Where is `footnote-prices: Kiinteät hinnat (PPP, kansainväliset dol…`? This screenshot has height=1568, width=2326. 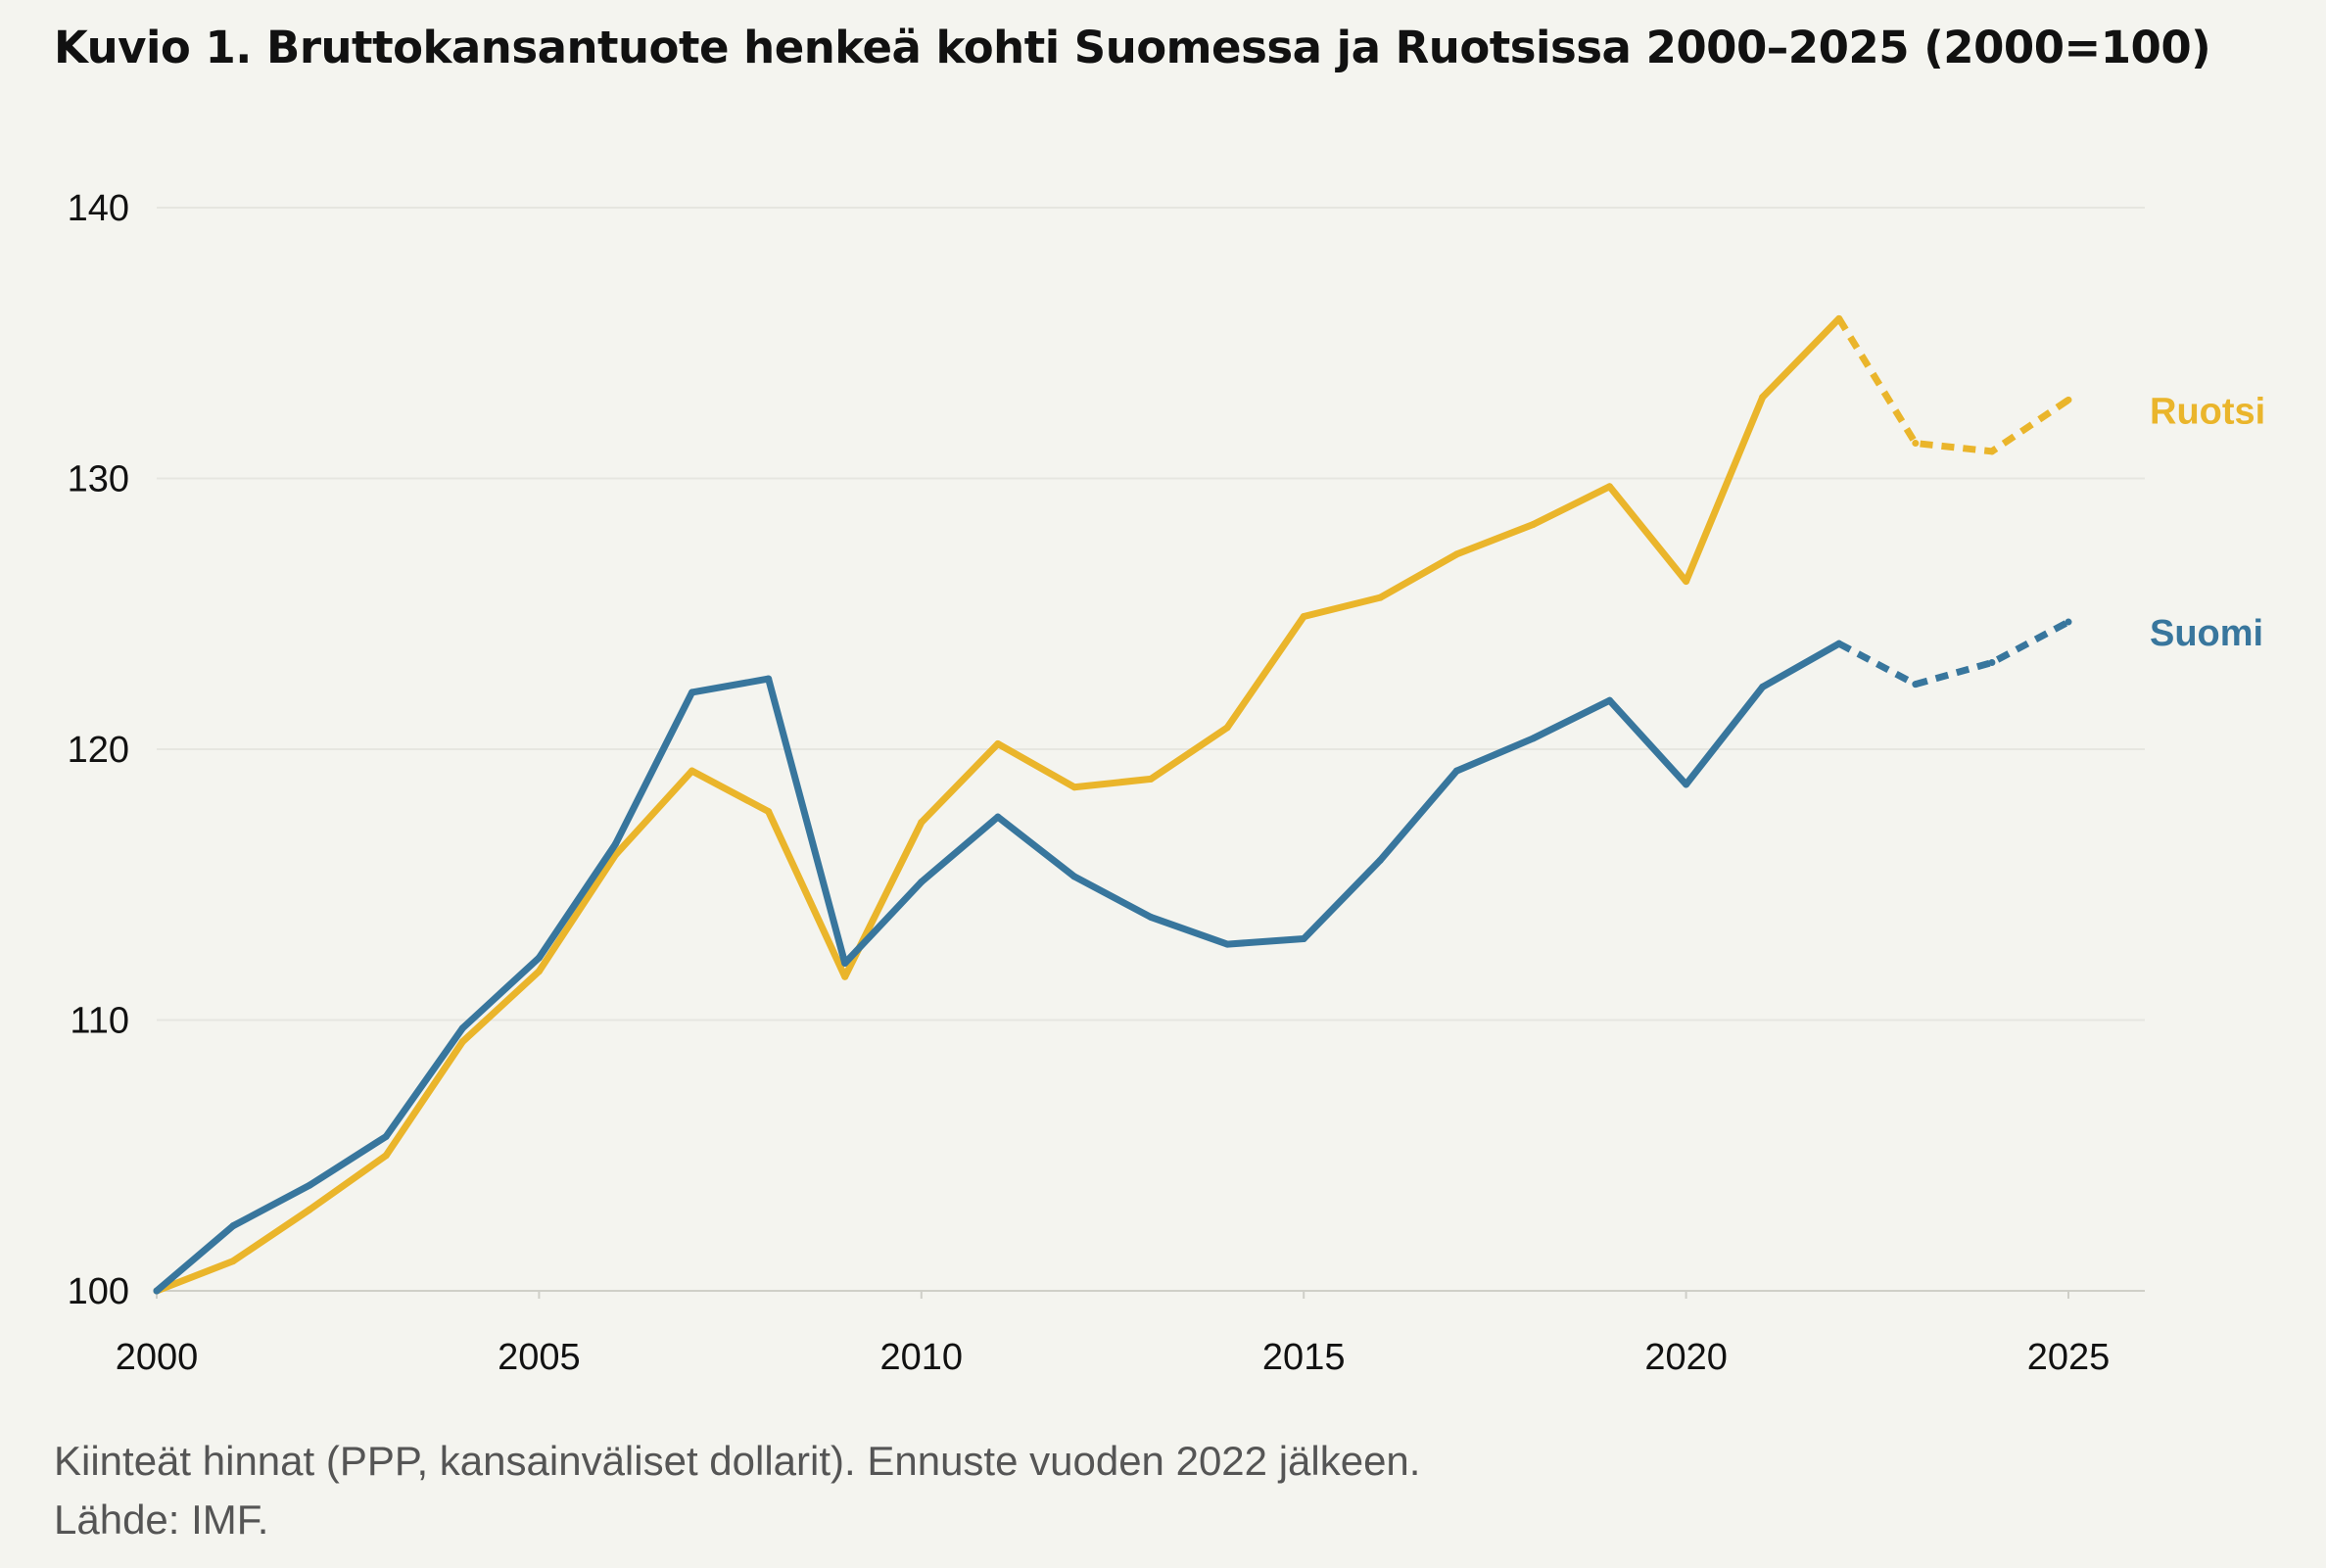 footnote-prices: Kiinteät hinnat (PPP, kansainväliset dol… is located at coordinates (738, 1461).